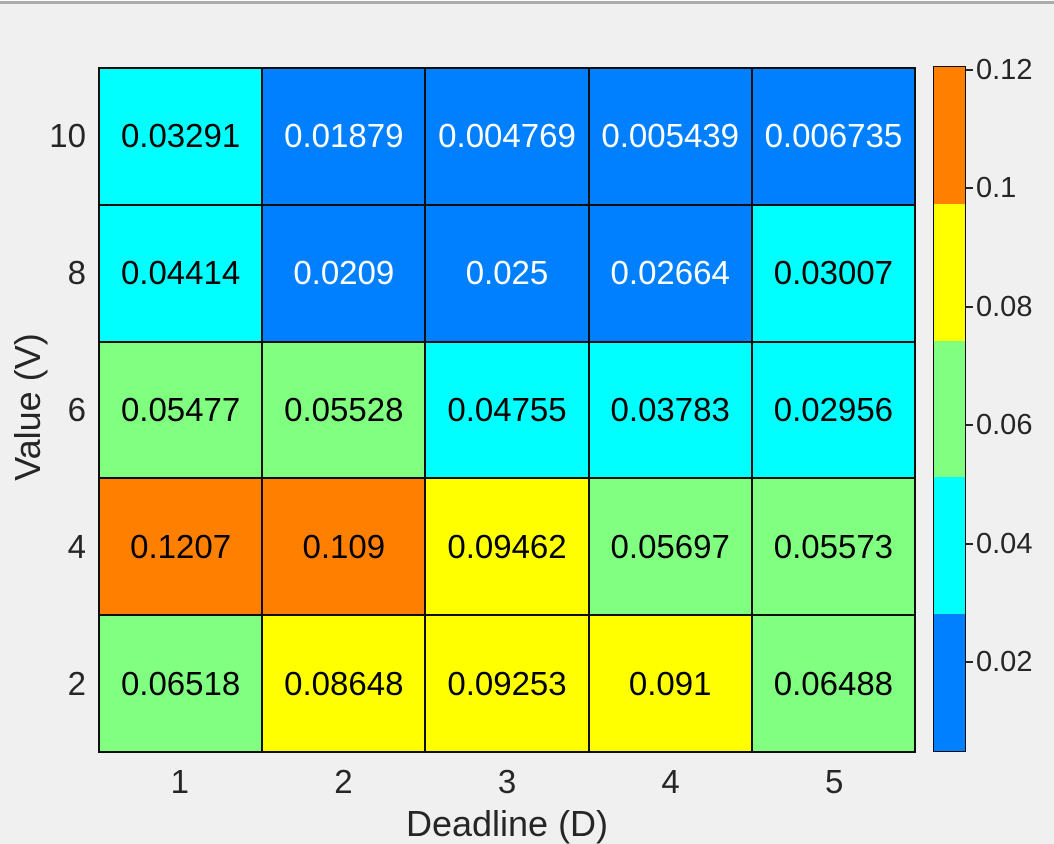 The height and width of the screenshot is (844, 1054). Describe the element at coordinates (949, 682) in the screenshot. I see `colorbar-band-blue` at that location.